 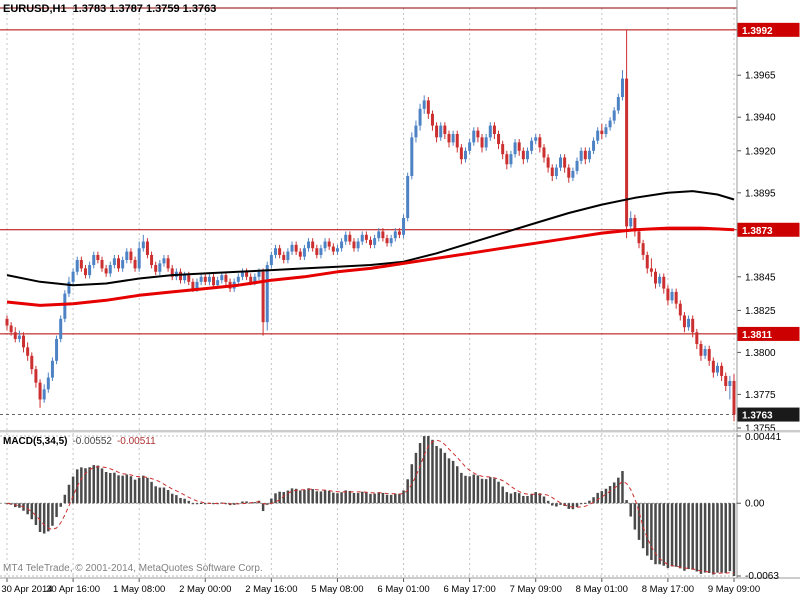 I want to click on price-axis-label: 1.3800, so click(x=760, y=353).